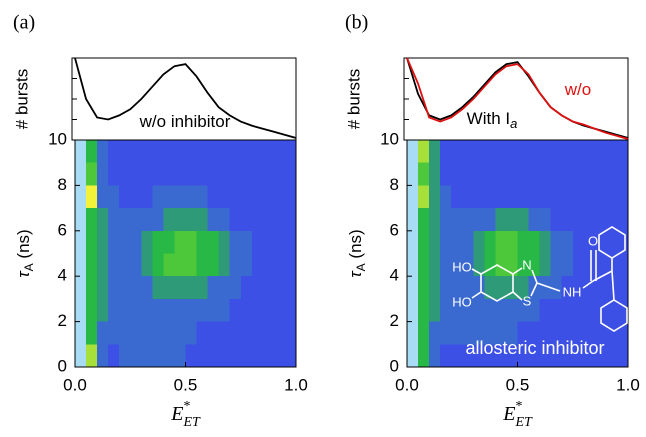  Describe the element at coordinates (355, 246) in the screenshot. I see `y-label-unit: (ns)` at that location.